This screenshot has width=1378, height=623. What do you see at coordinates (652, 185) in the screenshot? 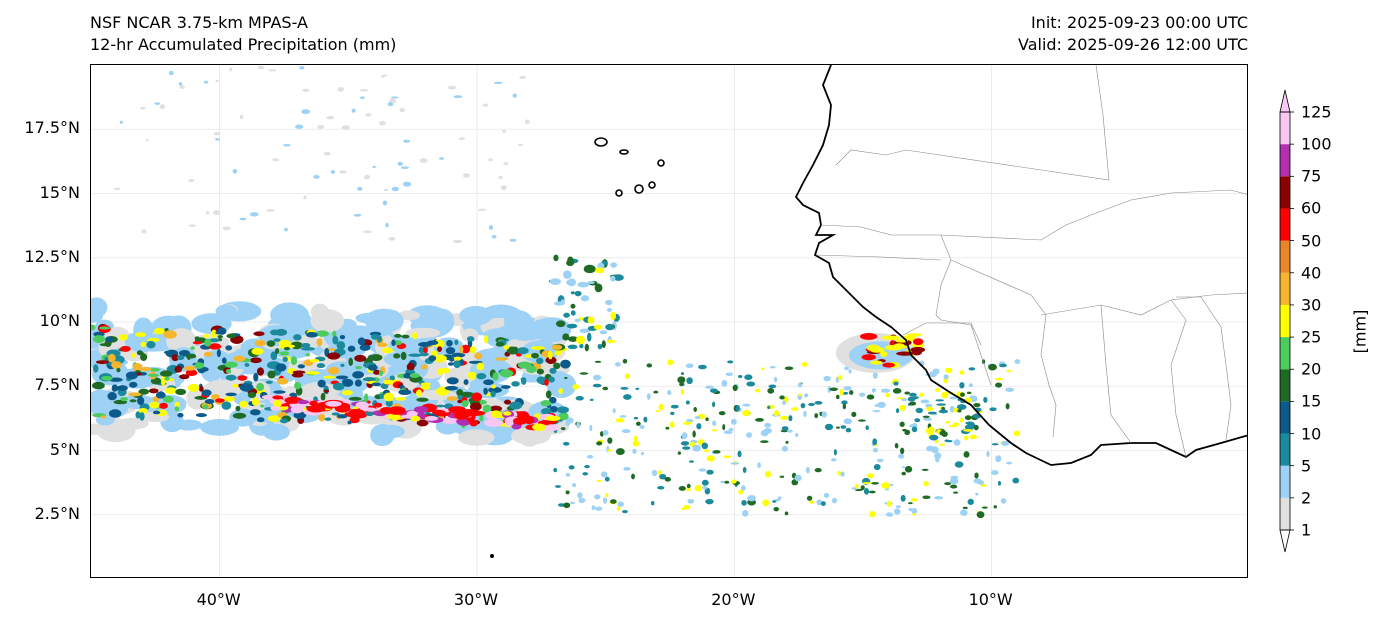
I see `cape-verde-island` at bounding box center [652, 185].